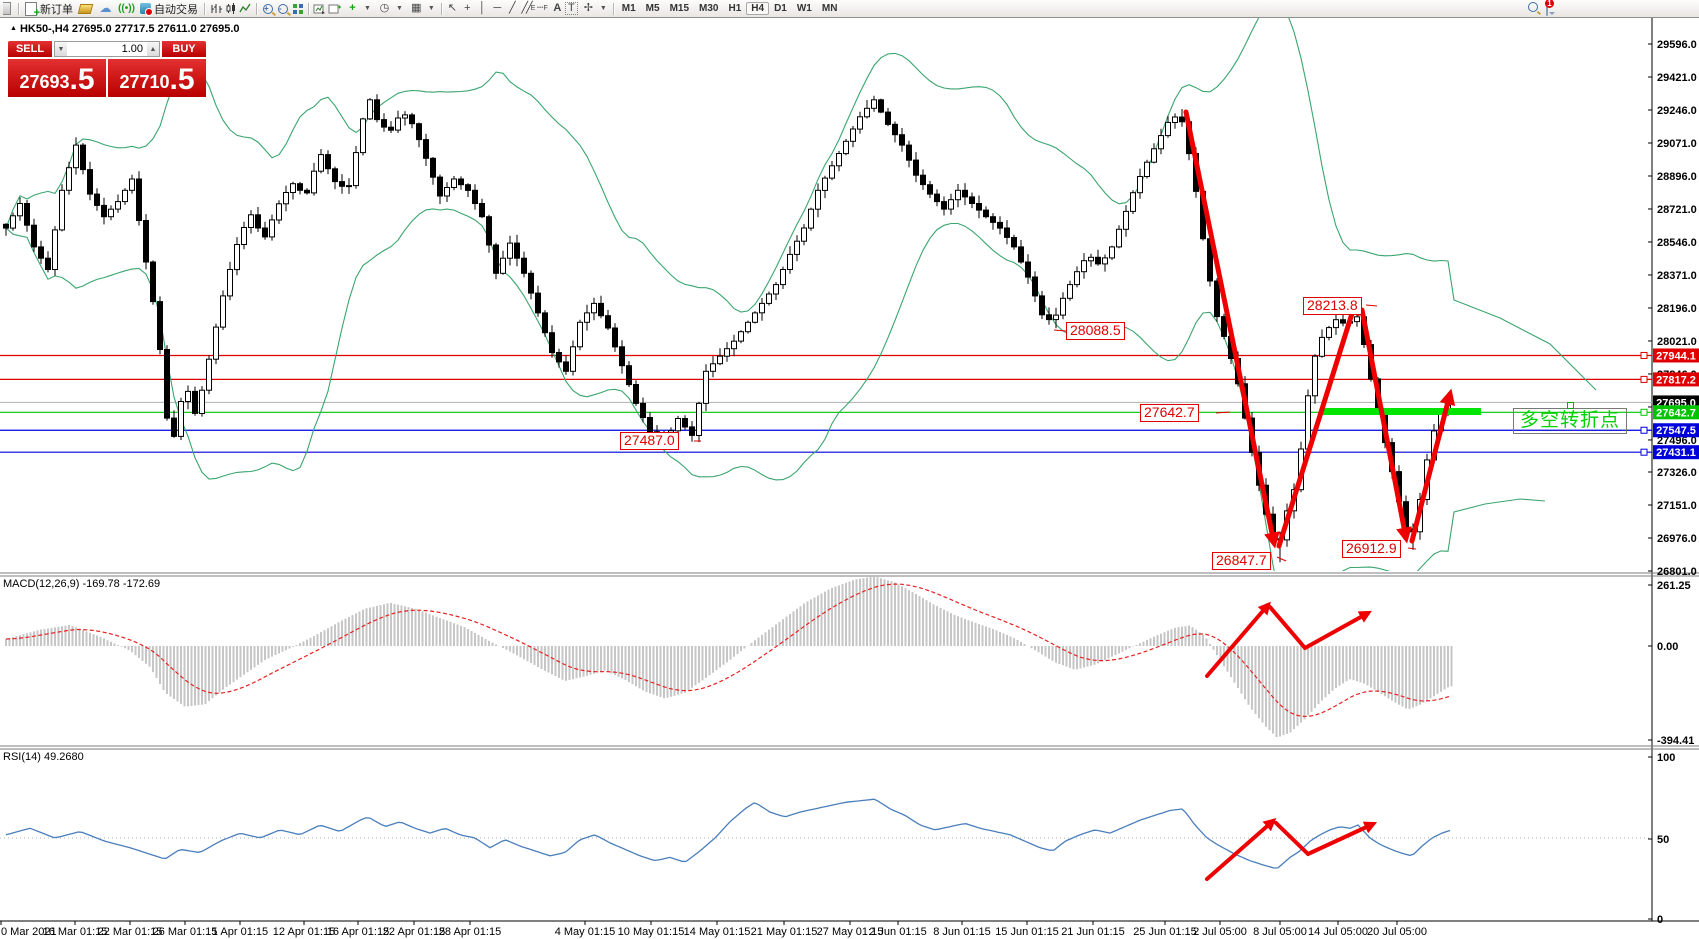 The height and width of the screenshot is (939, 1699). I want to click on cloud-icon: ☁, so click(105, 8).